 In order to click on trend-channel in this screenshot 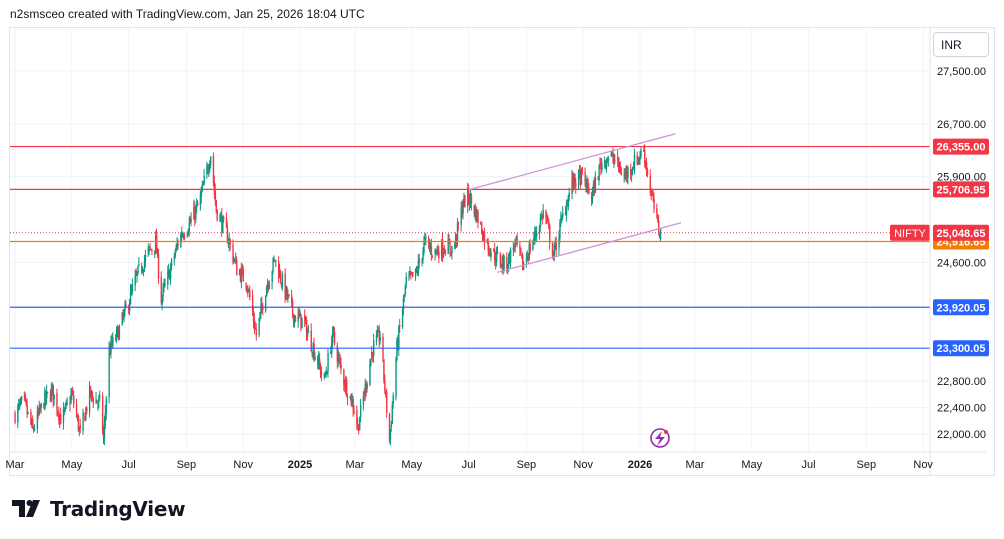, I will do `click(575, 203)`.